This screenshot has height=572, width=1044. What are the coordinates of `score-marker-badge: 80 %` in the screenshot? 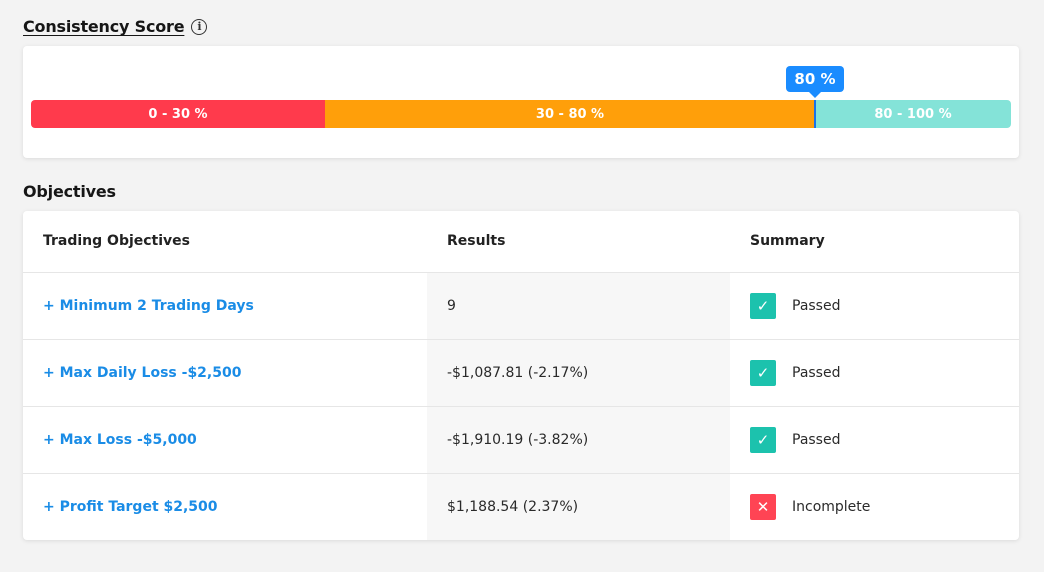 It's located at (815, 79).